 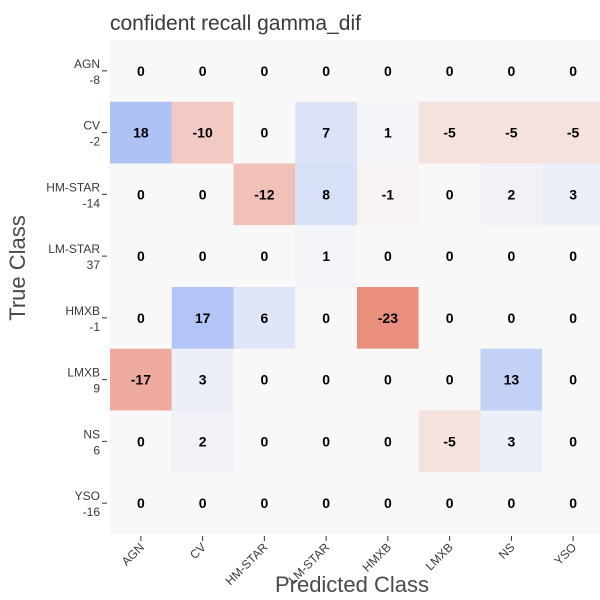 I want to click on y-axis-label: True Class, so click(x=17, y=268).